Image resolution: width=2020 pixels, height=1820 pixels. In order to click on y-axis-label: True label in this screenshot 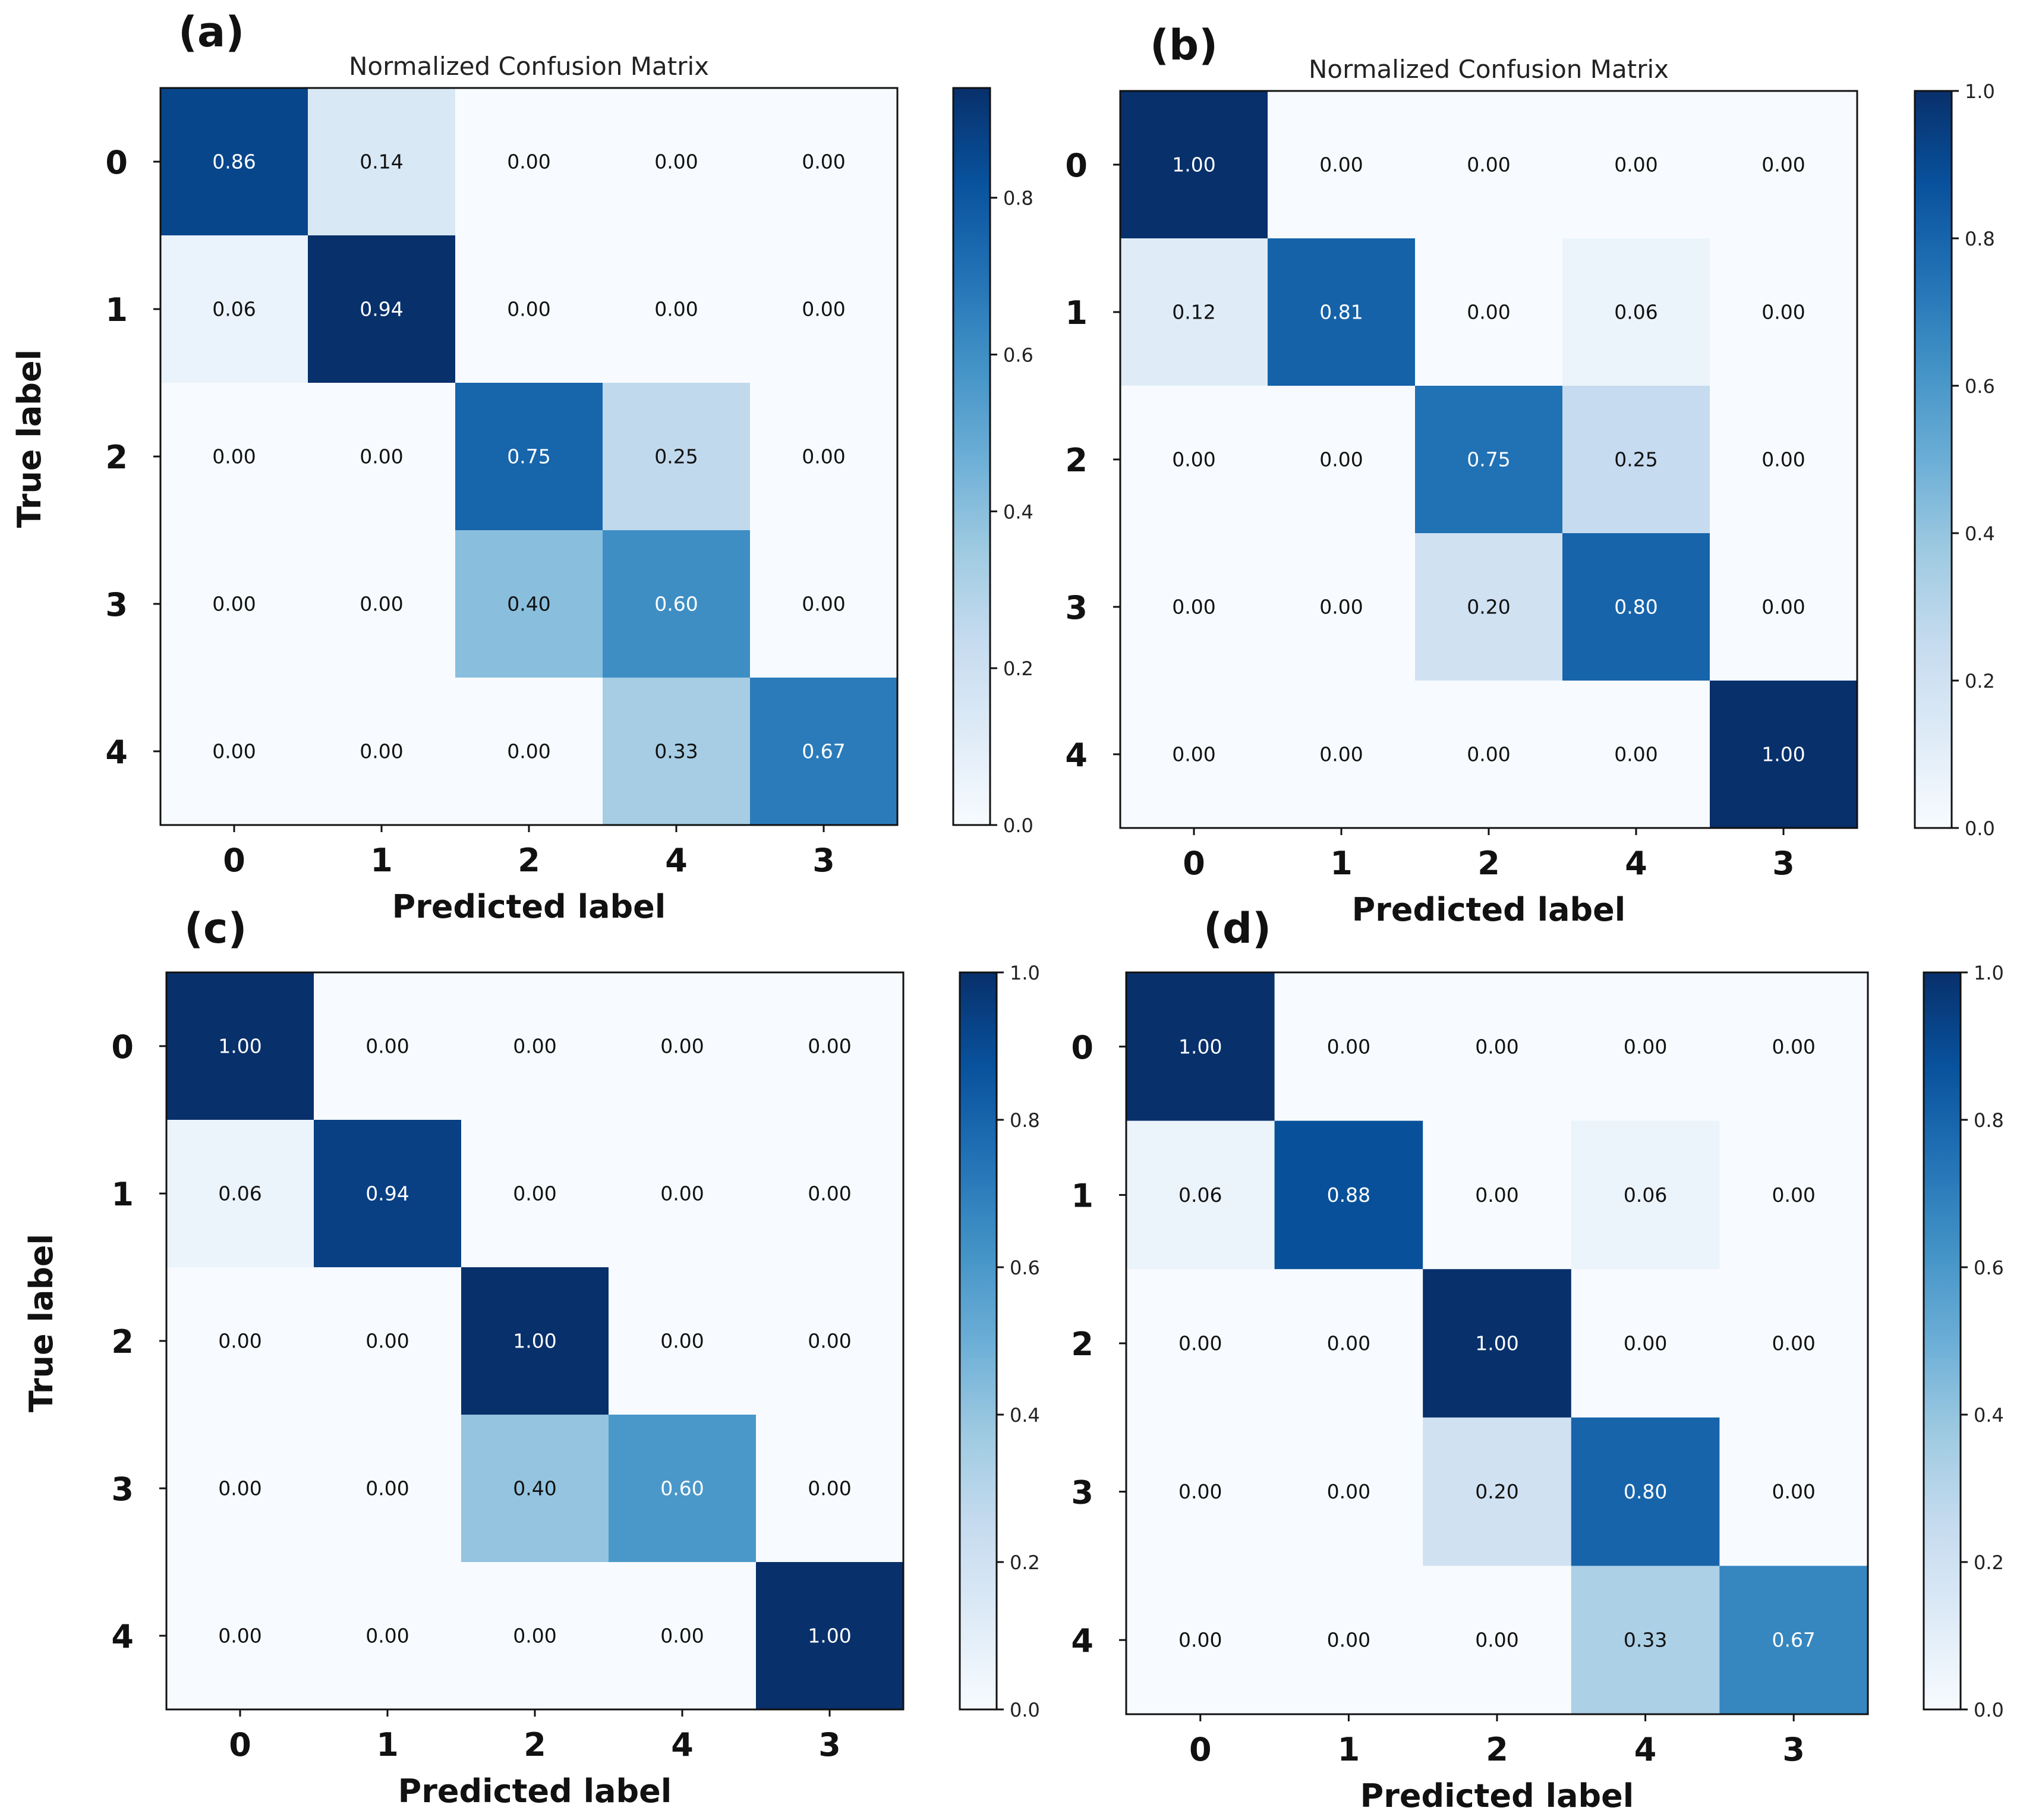, I will do `click(41, 1323)`.